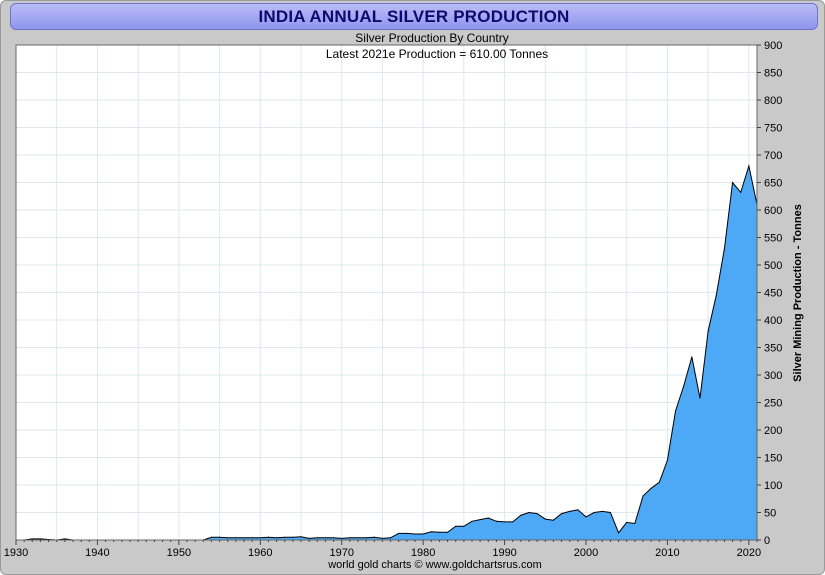  Describe the element at coordinates (773, 349) in the screenshot. I see `y-tick-label: 350` at that location.